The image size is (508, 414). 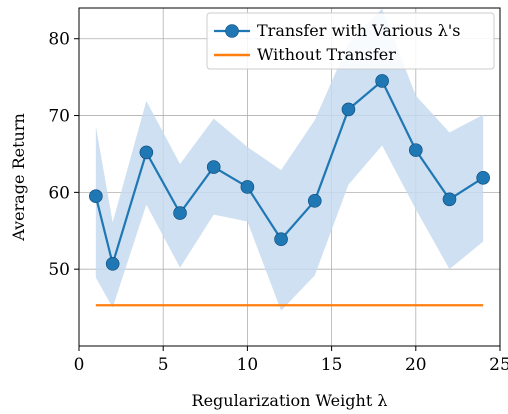 What do you see at coordinates (59, 193) in the screenshot?
I see `y-tick-label: 60` at bounding box center [59, 193].